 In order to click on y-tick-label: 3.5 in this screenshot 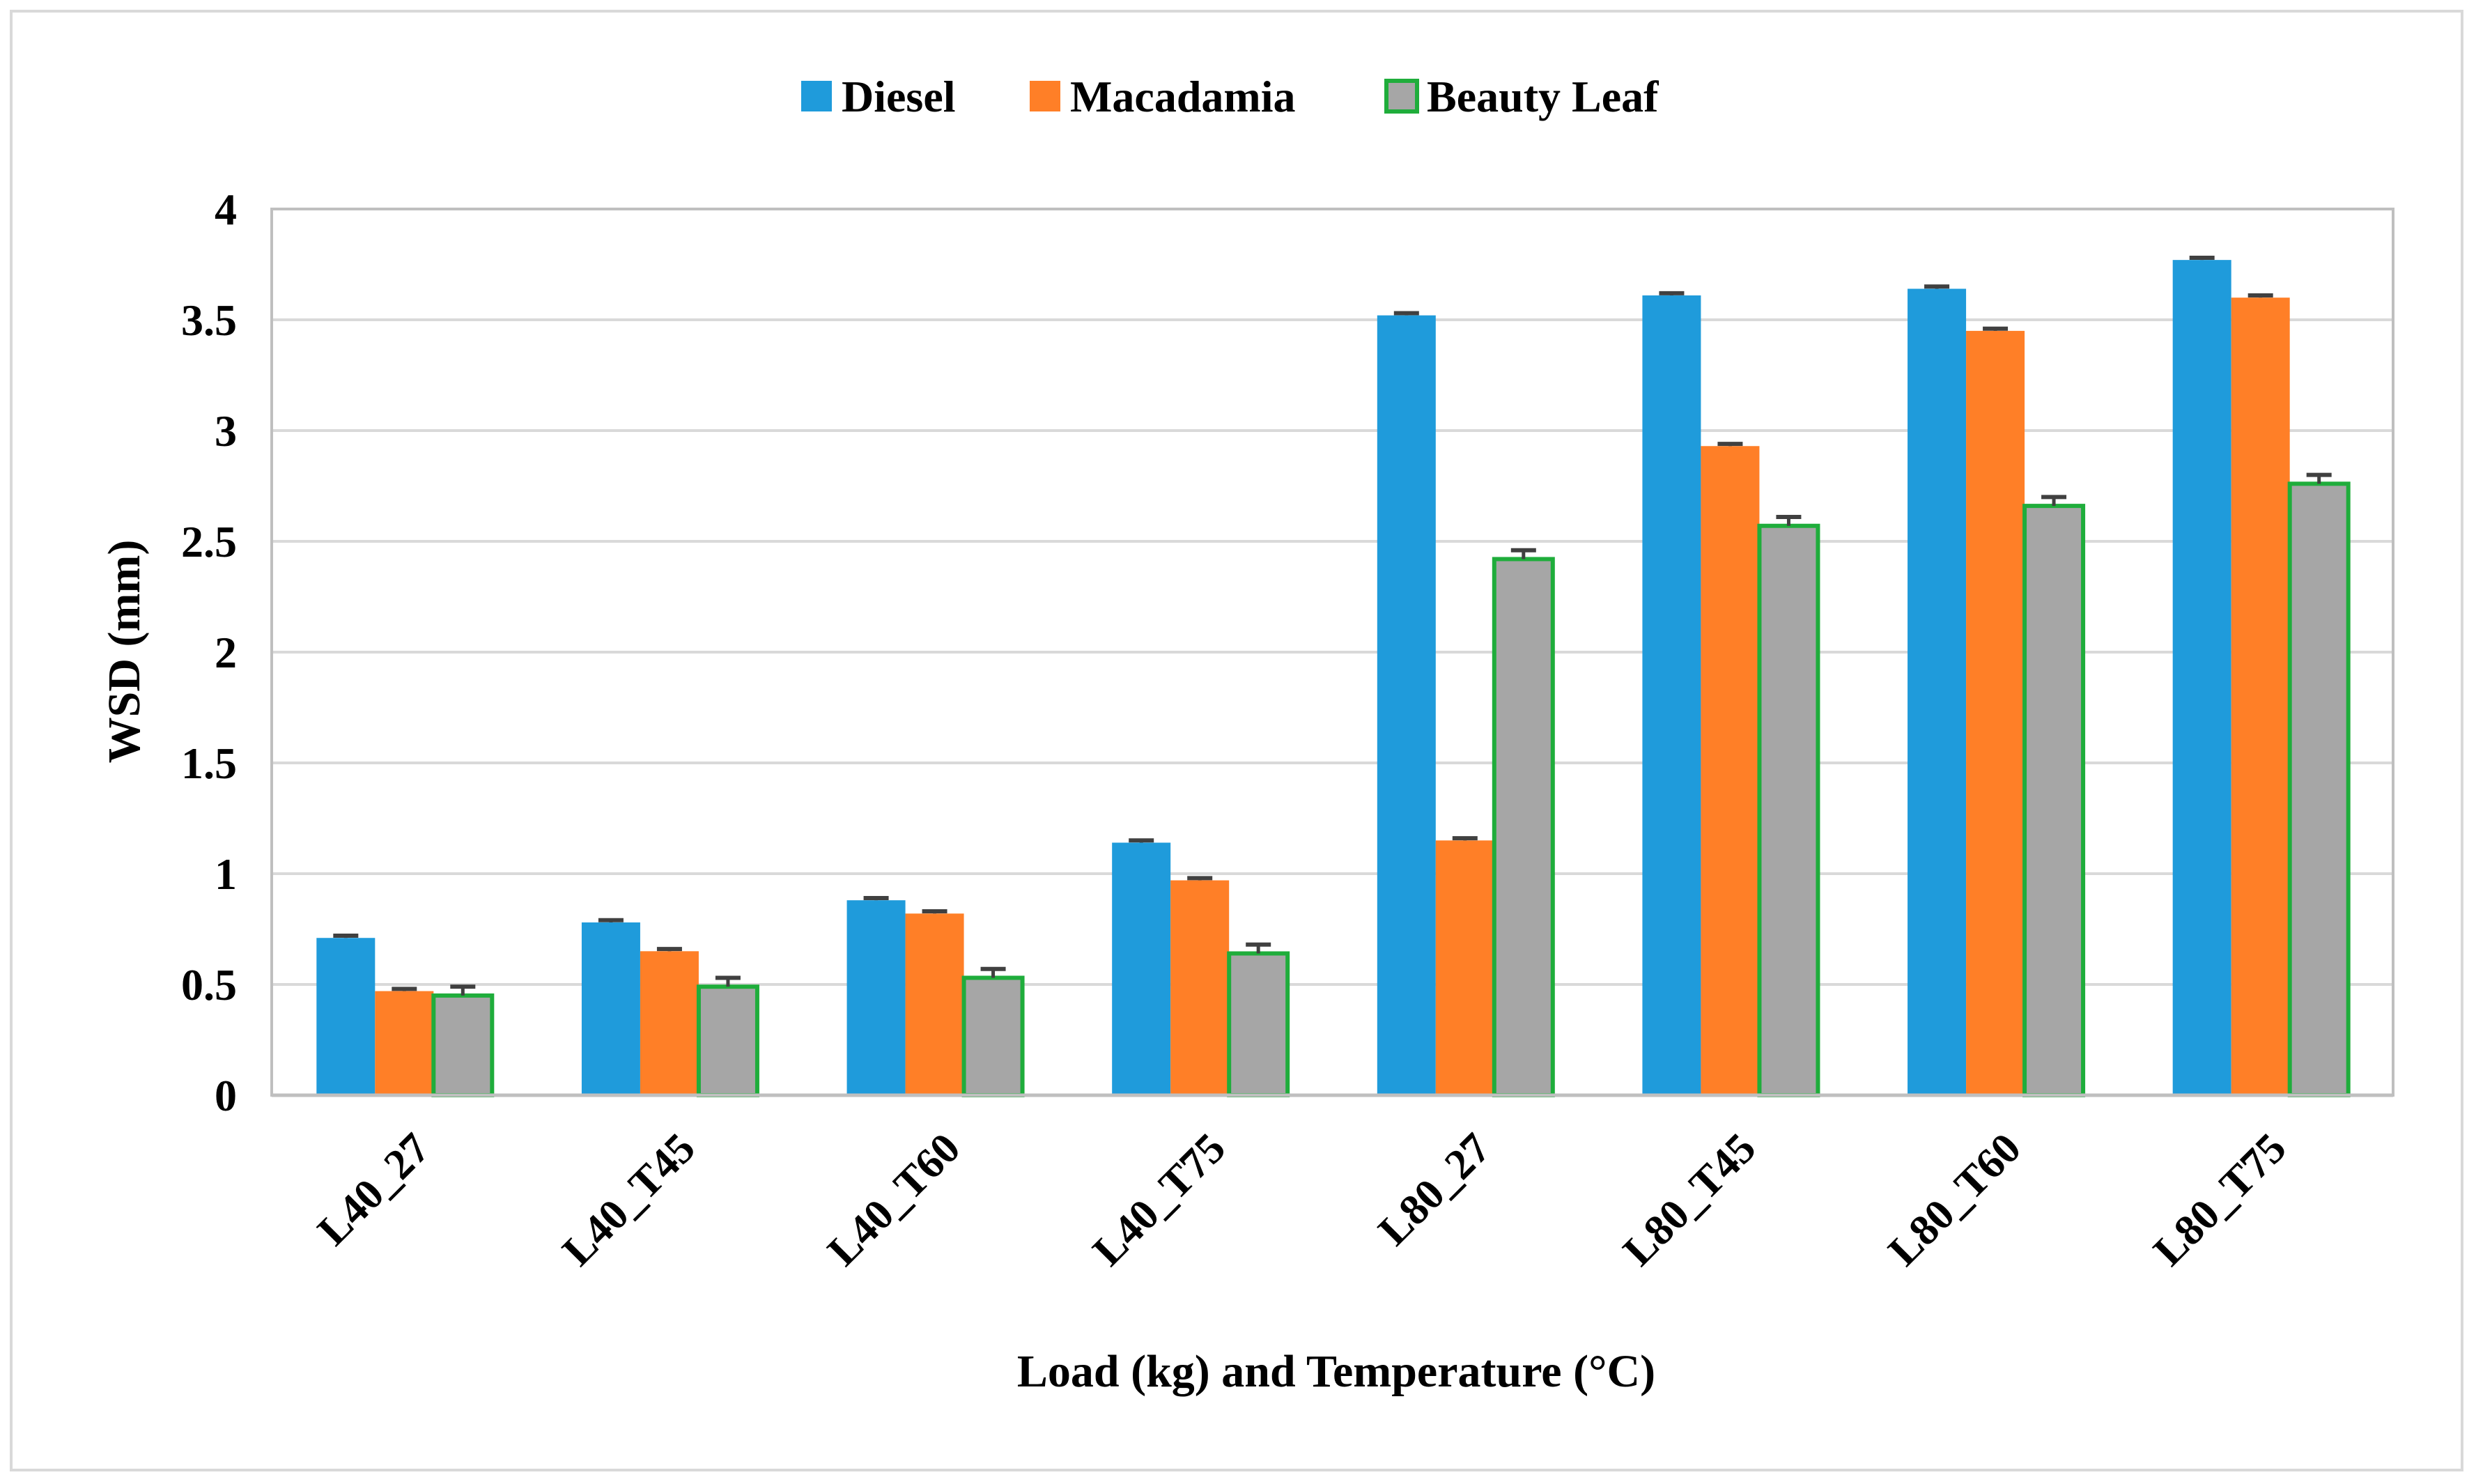, I will do `click(209, 320)`.